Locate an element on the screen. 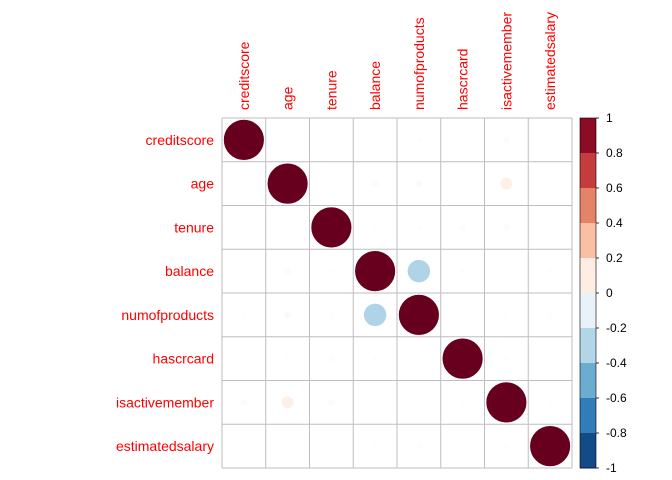 The height and width of the screenshot is (480, 672). row-label-isactivemember: isactivemember is located at coordinates (165, 402).